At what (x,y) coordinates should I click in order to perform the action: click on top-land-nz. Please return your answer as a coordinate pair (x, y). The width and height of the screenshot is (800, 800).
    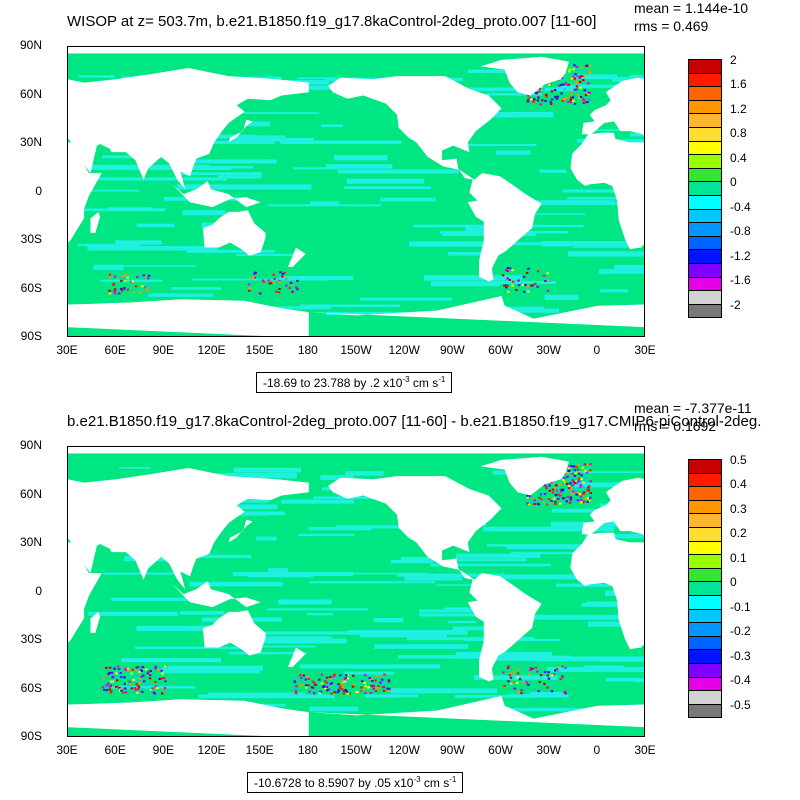
    Looking at the image, I should click on (297, 257).